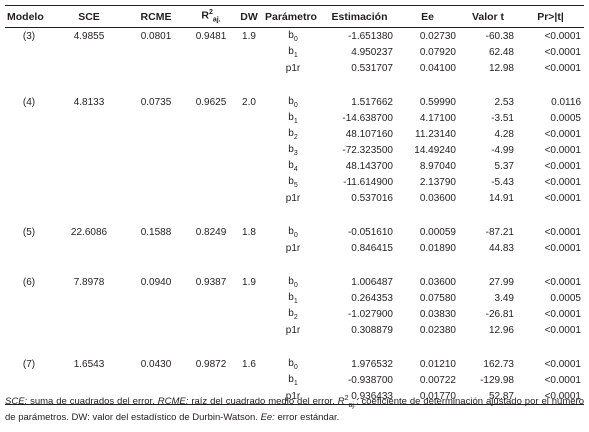 The height and width of the screenshot is (432, 589). Describe the element at coordinates (372, 102) in the screenshot. I see `cell-estimacion: 1.517662` at that location.